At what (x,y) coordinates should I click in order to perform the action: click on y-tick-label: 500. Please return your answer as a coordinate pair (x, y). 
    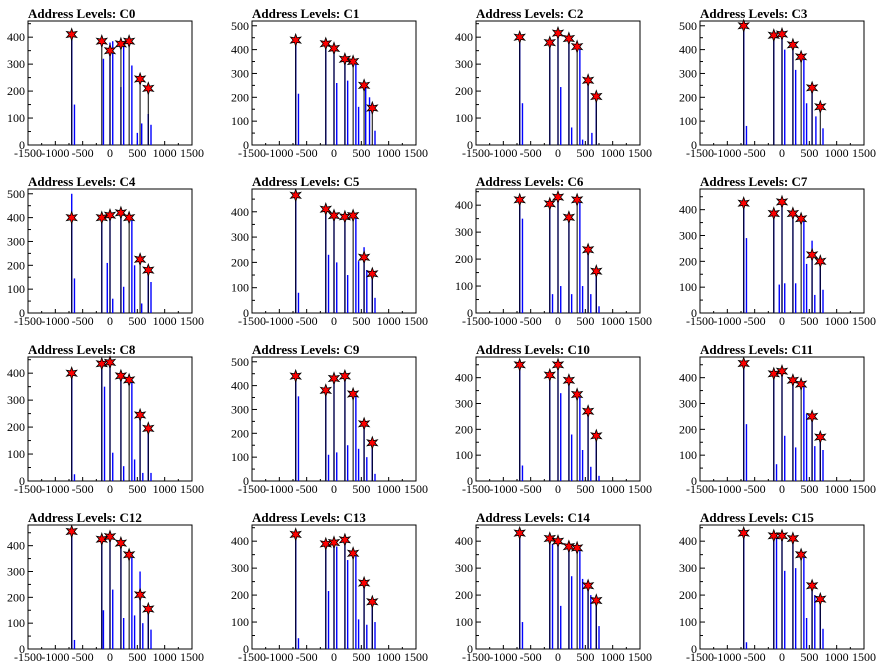
    Looking at the image, I should click on (688, 26).